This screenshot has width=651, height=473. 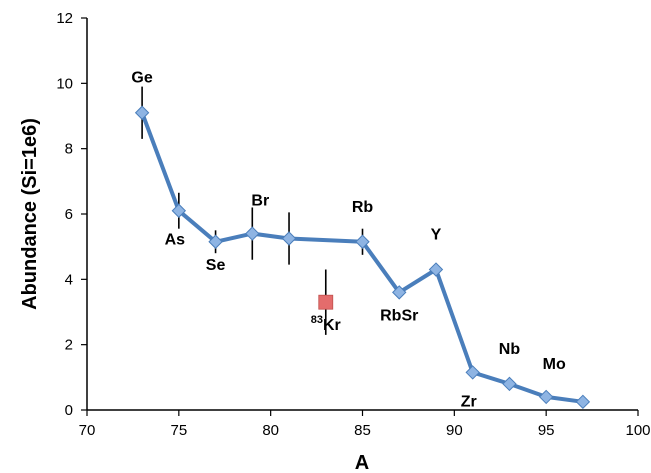 I want to click on point-label: Zr, so click(x=469, y=401).